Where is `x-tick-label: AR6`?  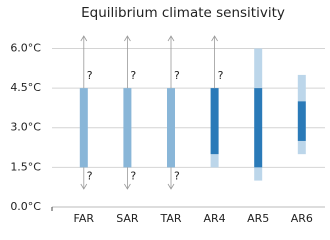
x-tick-label: AR6 is located at coordinates (302, 218).